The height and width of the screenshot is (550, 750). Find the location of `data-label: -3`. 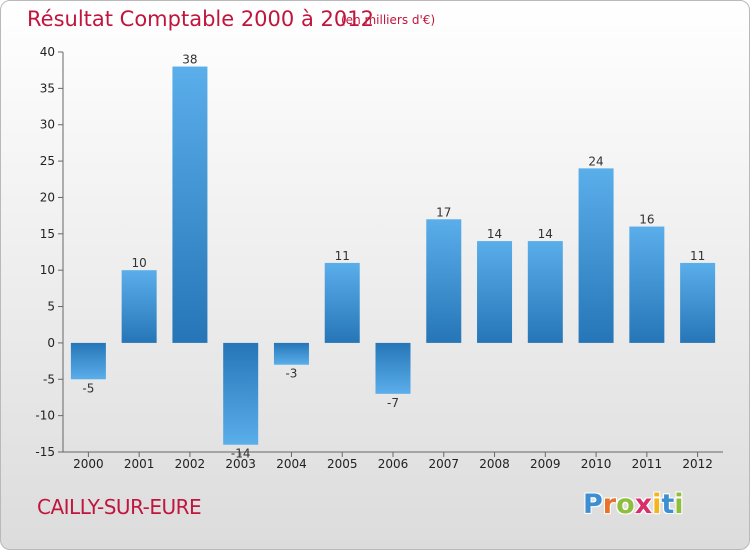

data-label: -3 is located at coordinates (291, 374).